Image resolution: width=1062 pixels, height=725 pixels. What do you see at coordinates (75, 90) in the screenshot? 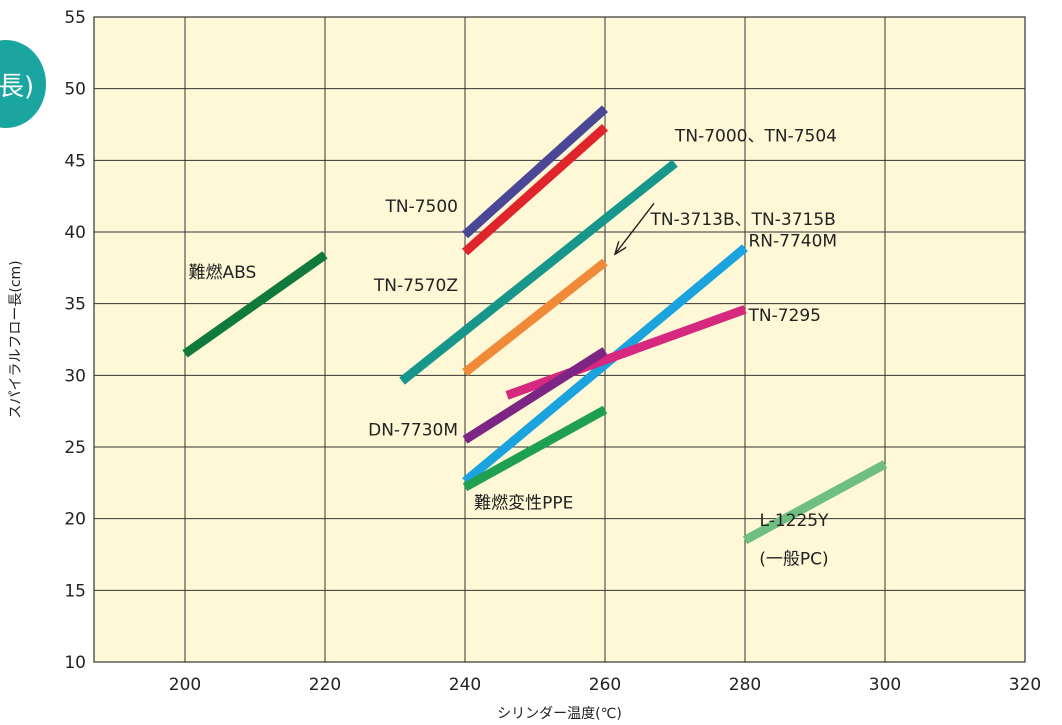
I see `y-tick-label: 50` at bounding box center [75, 90].